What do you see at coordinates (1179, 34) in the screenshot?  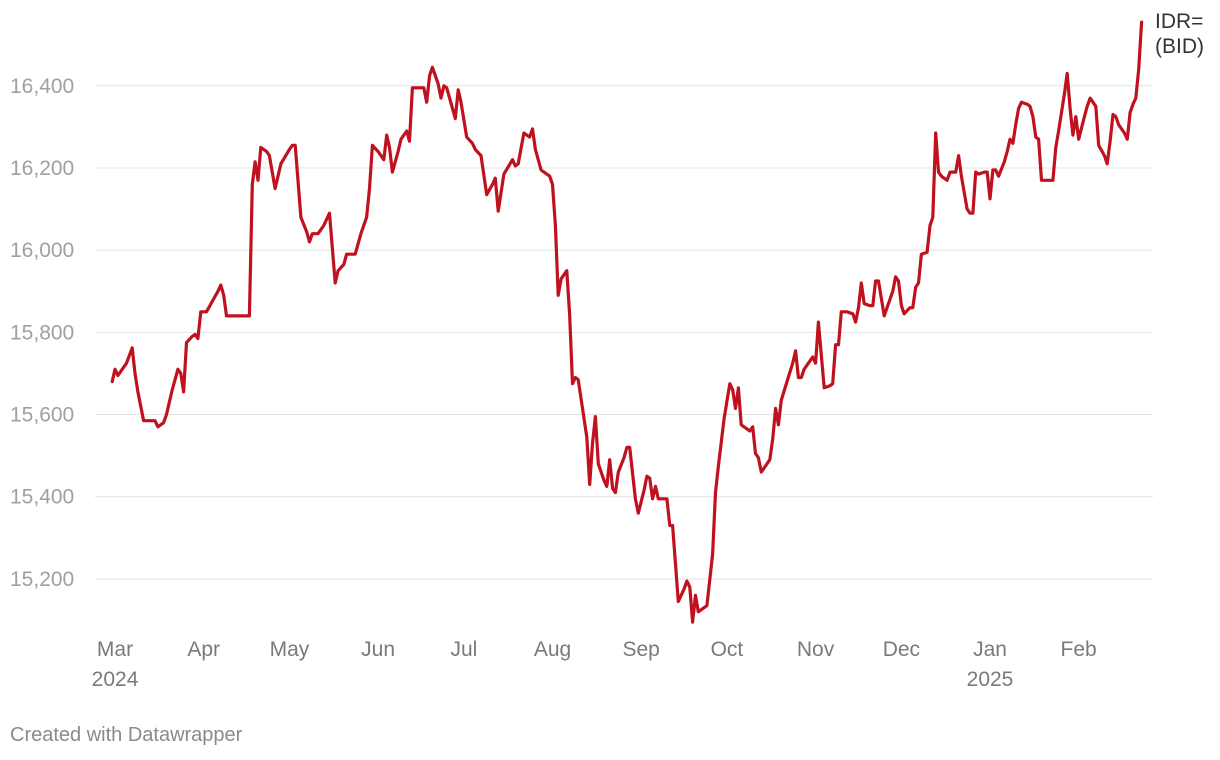 I see `series-labels: IDR=(BID)` at bounding box center [1179, 34].